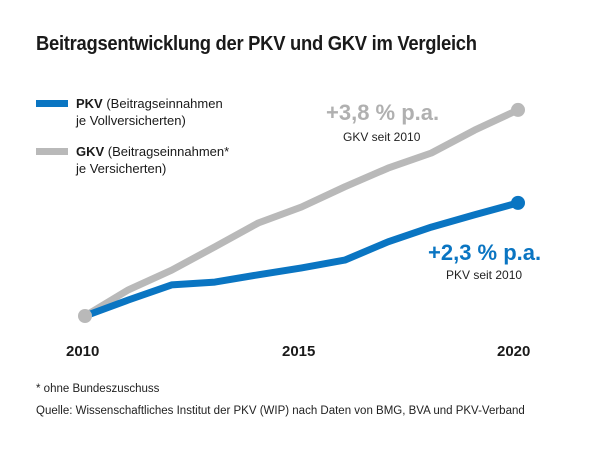 Image resolution: width=600 pixels, height=450 pixels. I want to click on gkv-note: GKV seit 2010, so click(382, 137).